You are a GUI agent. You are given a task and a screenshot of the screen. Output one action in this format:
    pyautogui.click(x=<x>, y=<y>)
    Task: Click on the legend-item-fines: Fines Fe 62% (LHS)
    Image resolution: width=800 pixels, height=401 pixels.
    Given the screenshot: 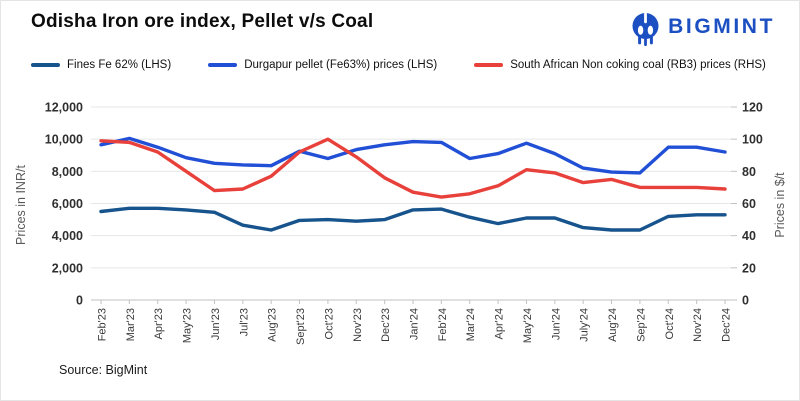 What is the action you would take?
    pyautogui.click(x=101, y=65)
    